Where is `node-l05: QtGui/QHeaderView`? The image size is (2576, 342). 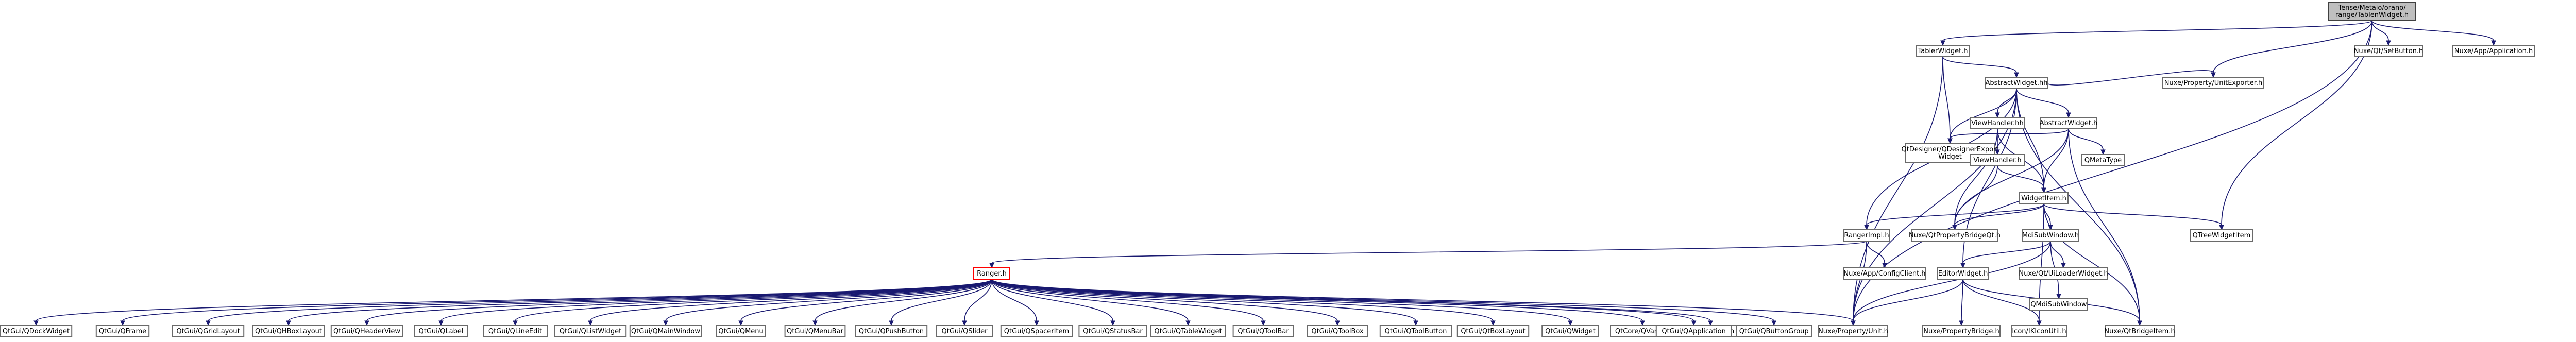
node-l05: QtGui/QHeaderView is located at coordinates (366, 331).